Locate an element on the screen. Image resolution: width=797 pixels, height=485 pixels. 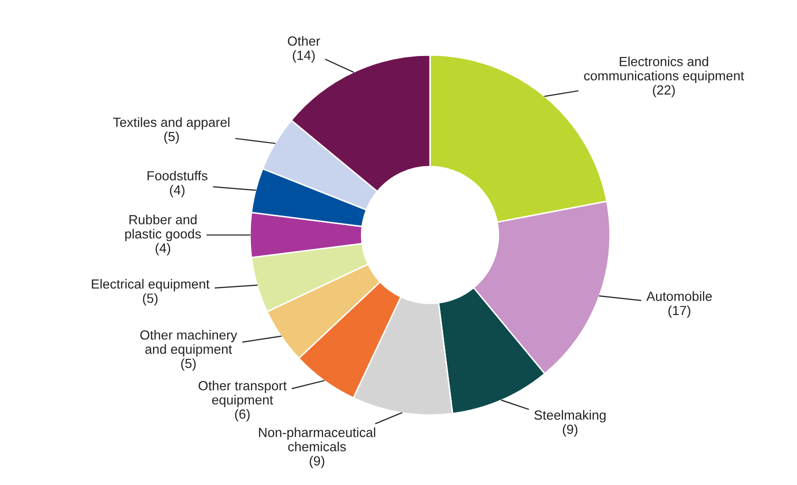
slice-label: Other is located at coordinates (304, 41).